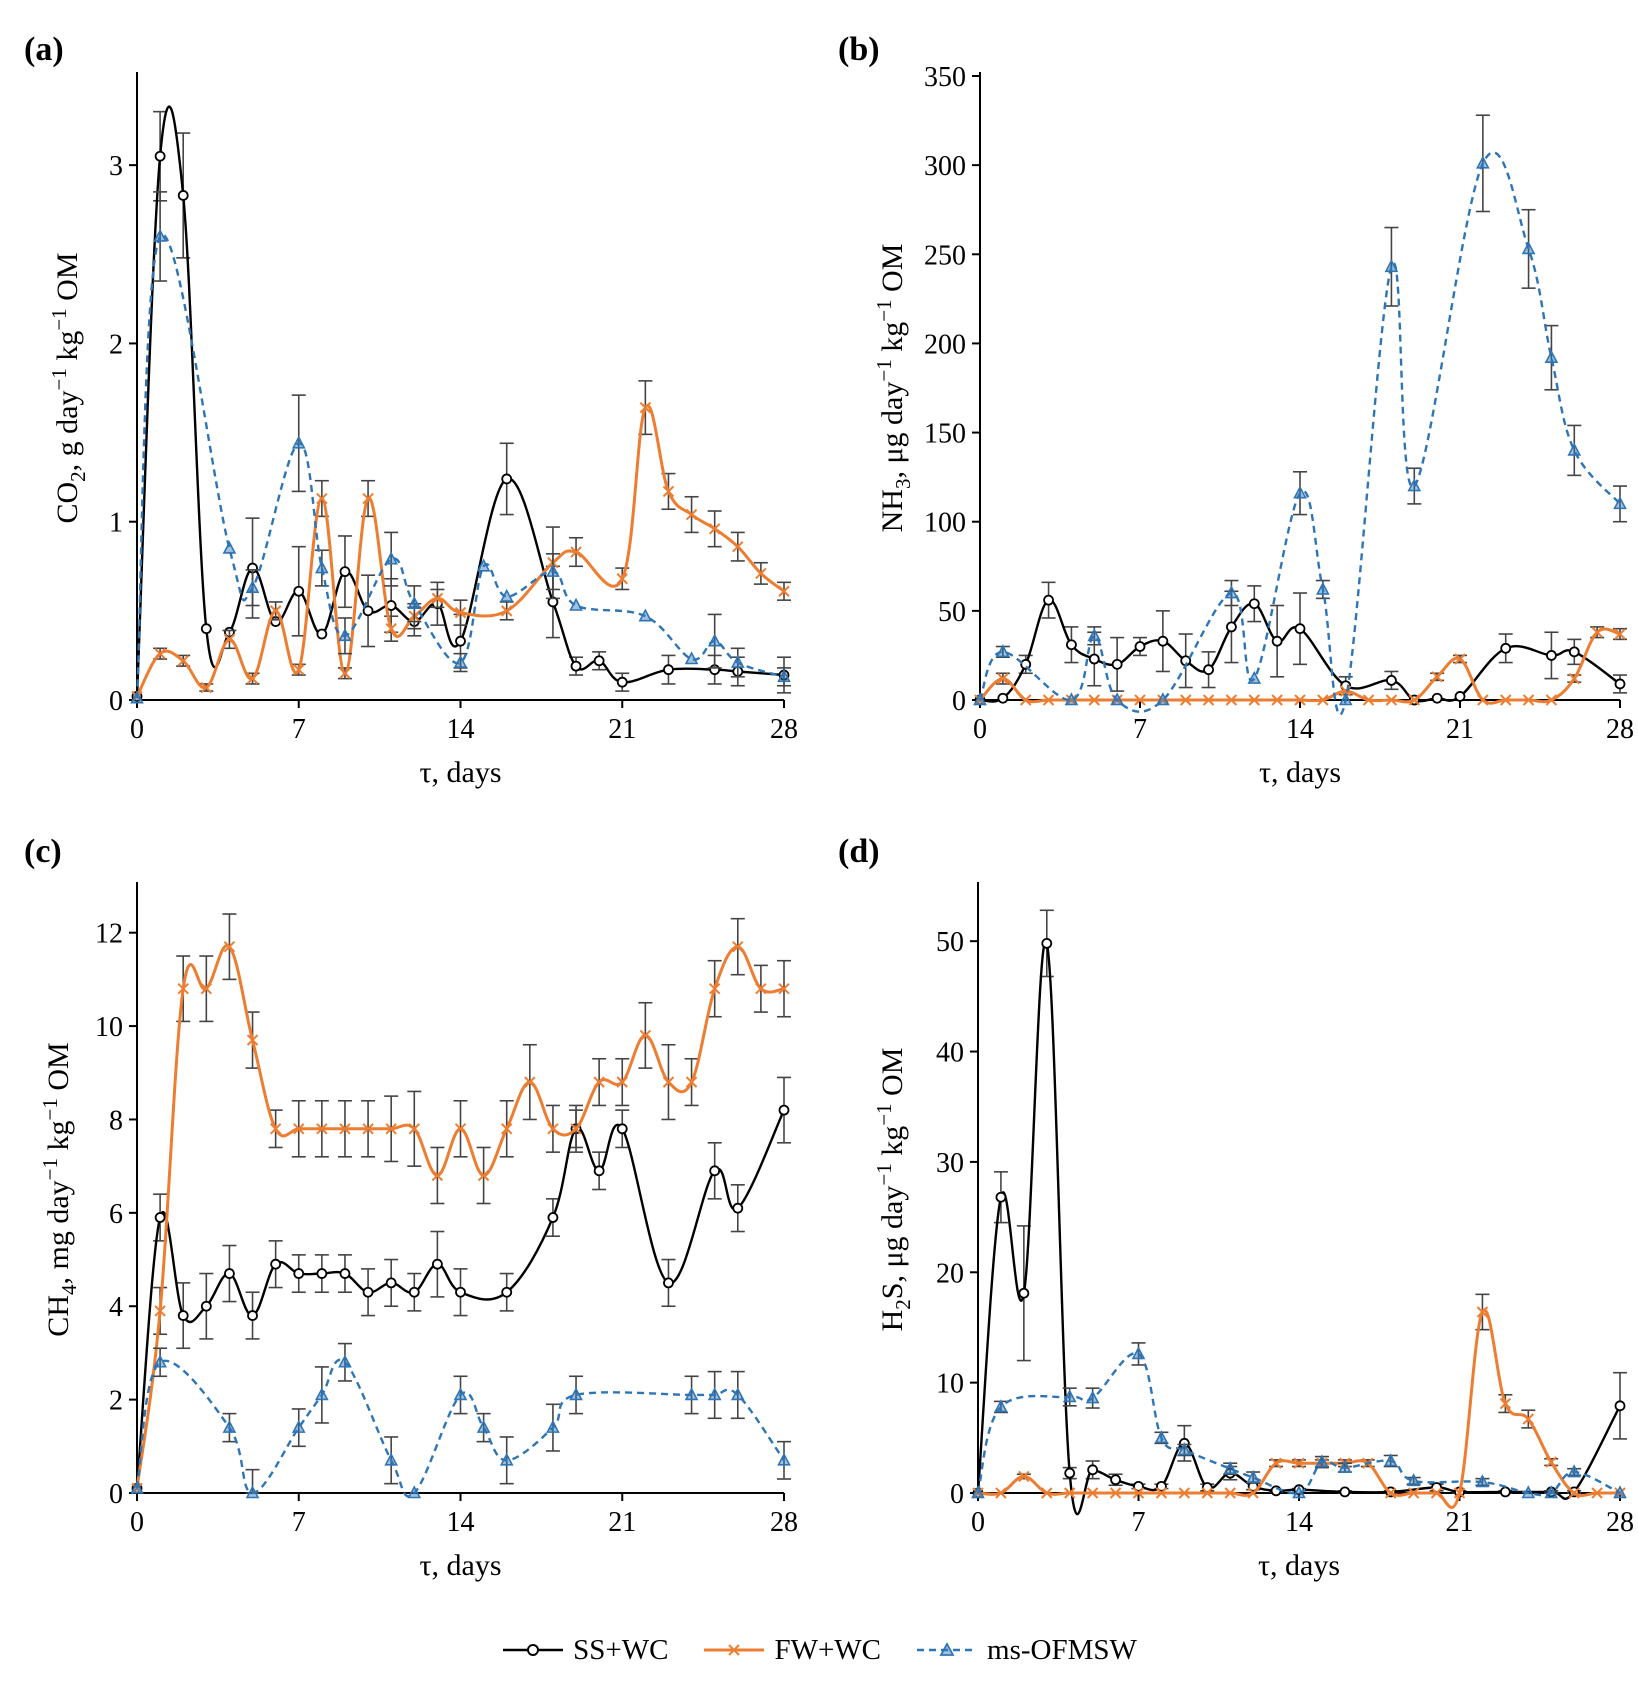  I want to click on y-tick-label: 350, so click(945, 77).